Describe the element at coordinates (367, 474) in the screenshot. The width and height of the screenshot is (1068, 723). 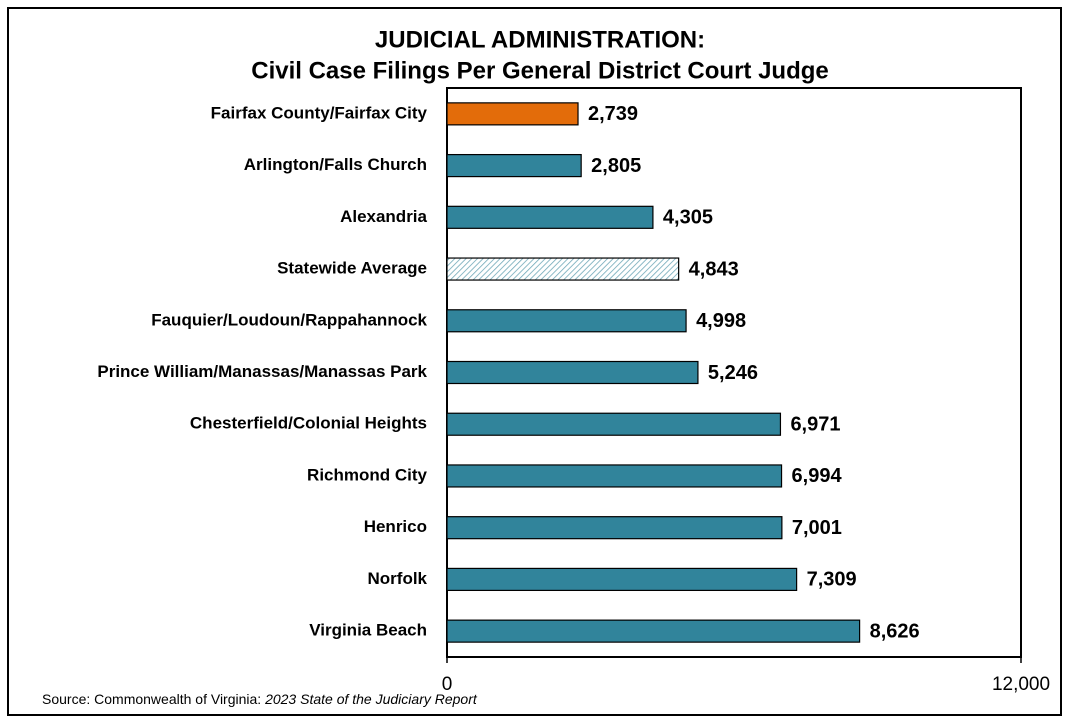
I see `y-tick-label: Richmond City` at that location.